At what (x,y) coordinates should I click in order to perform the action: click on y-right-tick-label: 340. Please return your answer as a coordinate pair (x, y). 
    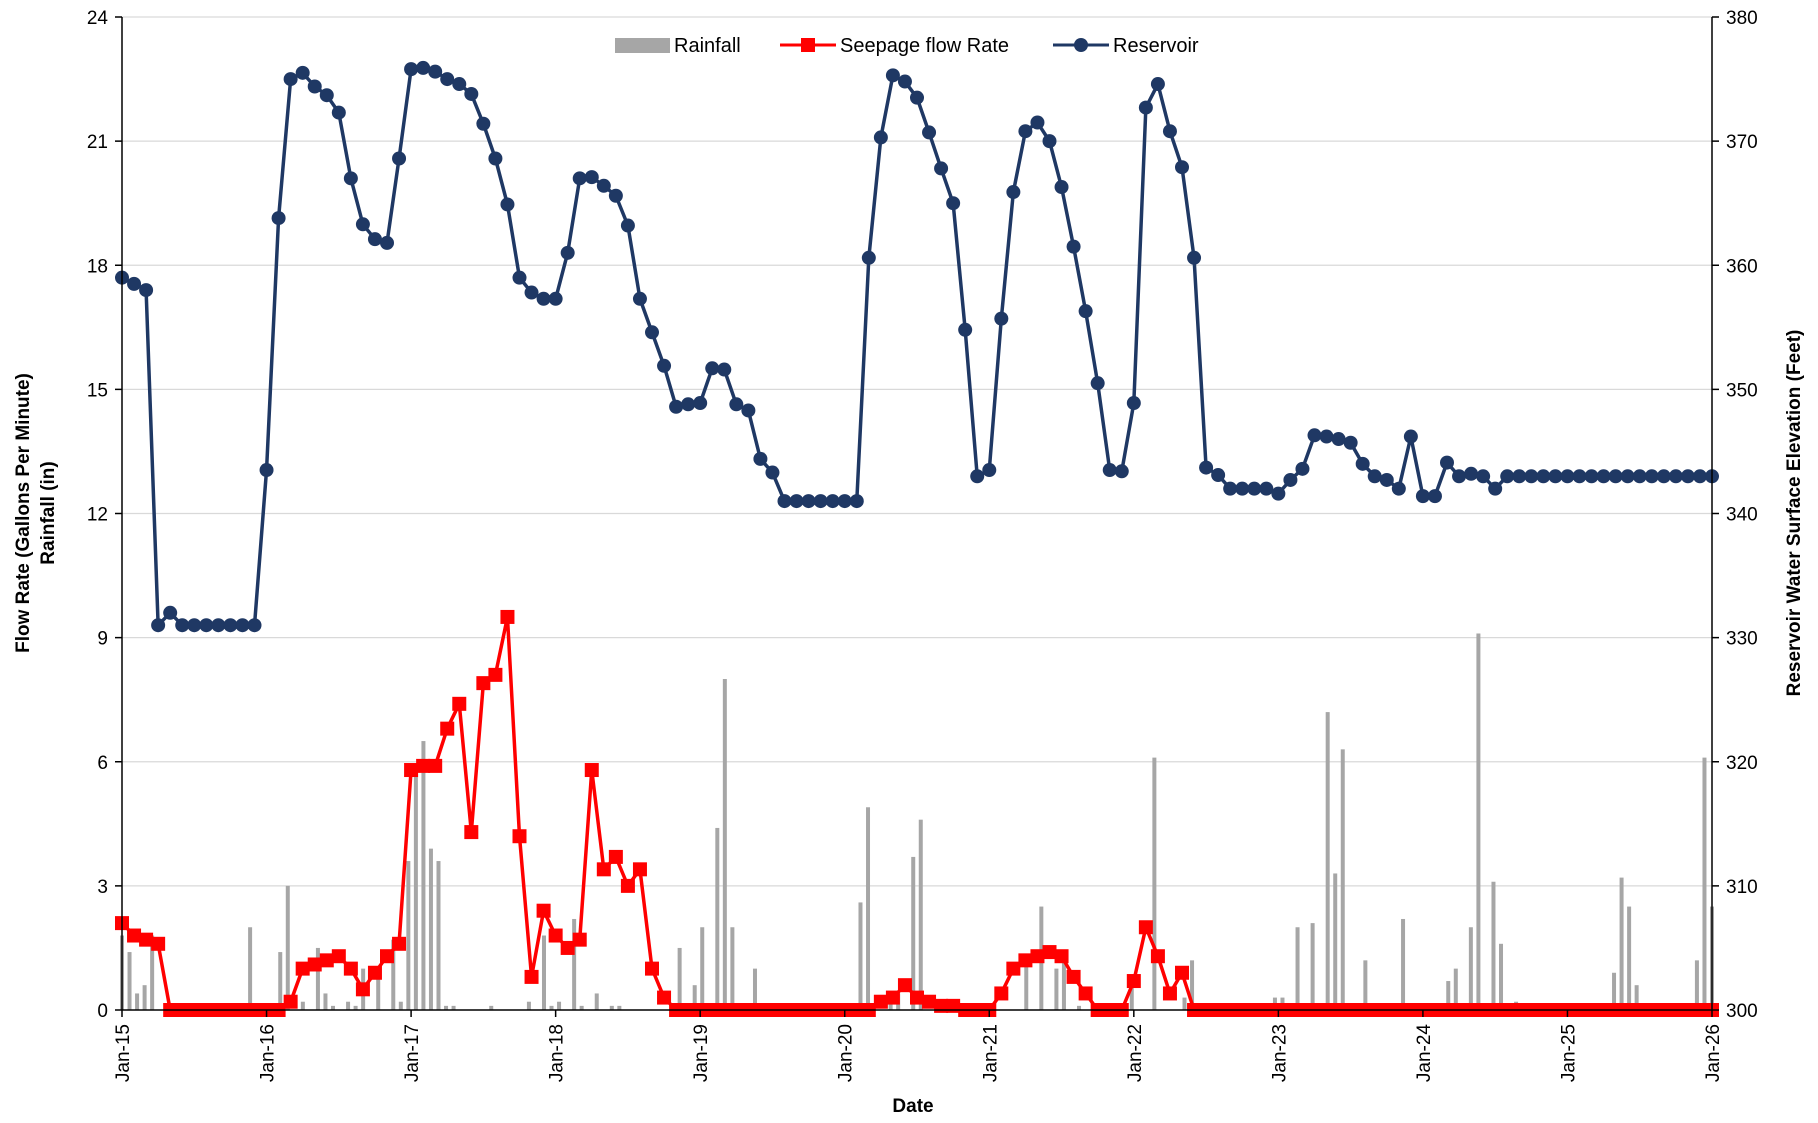
    Looking at the image, I should click on (1742, 515).